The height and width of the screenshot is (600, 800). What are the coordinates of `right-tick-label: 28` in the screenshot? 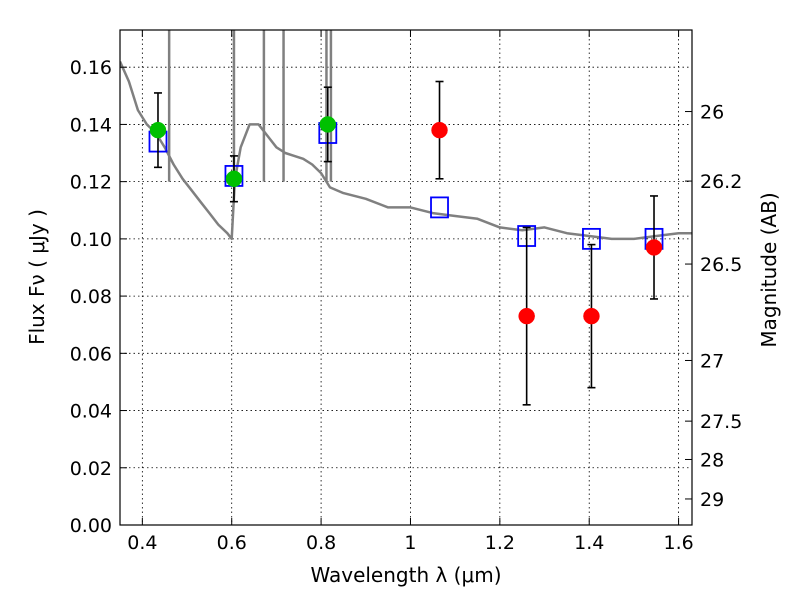 It's located at (712, 460).